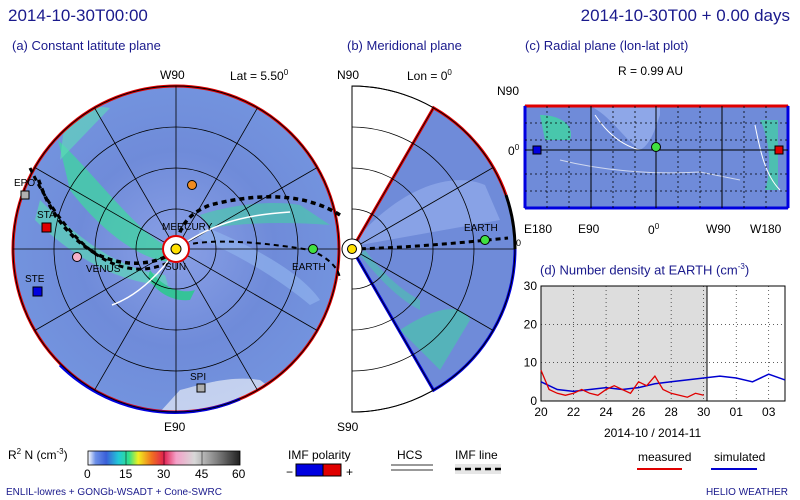 The width and height of the screenshot is (800, 500). Describe the element at coordinates (531, 363) in the screenshot. I see `panel-d-ytick-label: 10` at that location.